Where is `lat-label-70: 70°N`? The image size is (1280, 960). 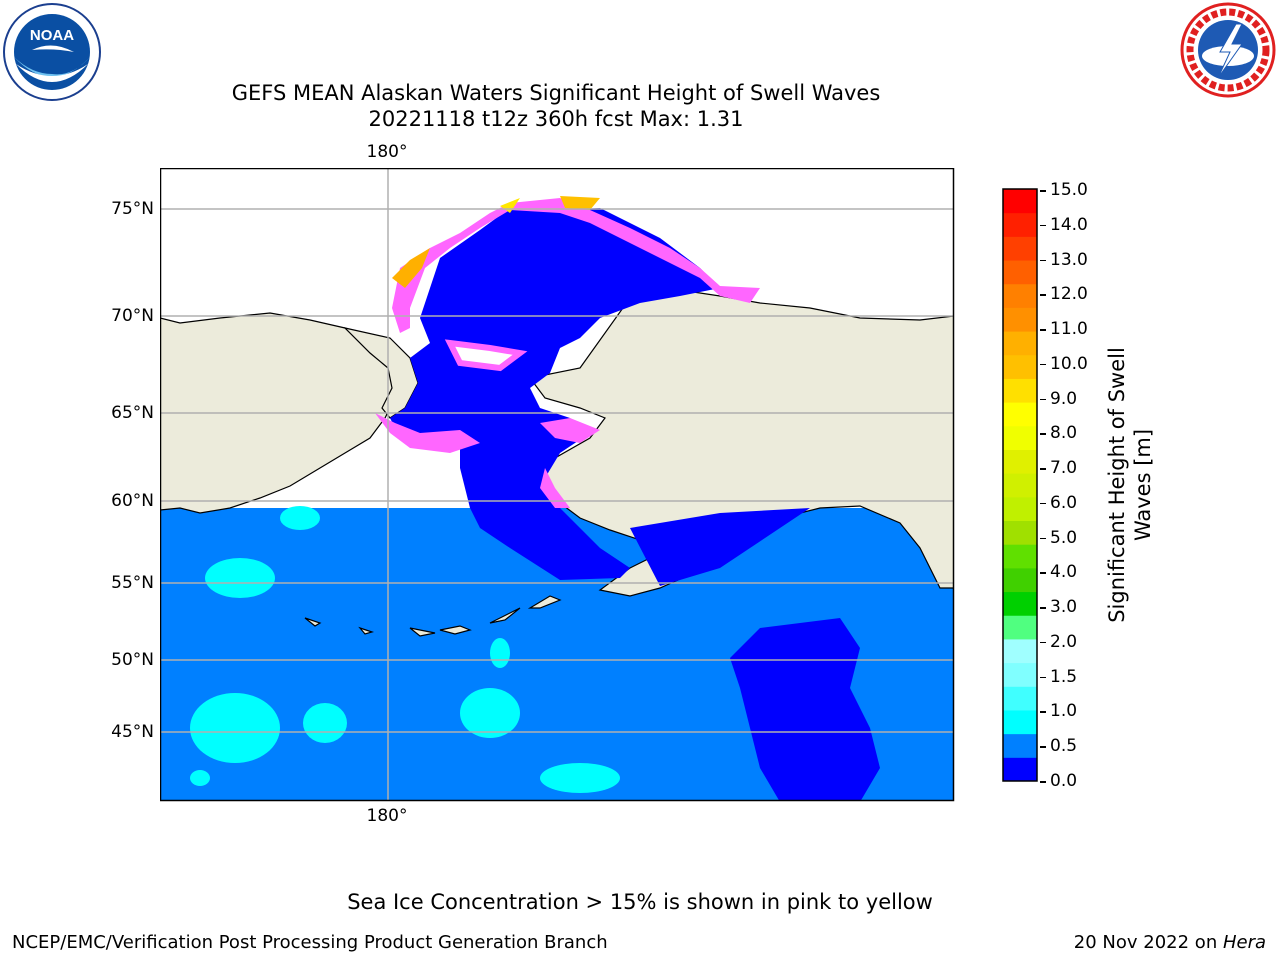 lat-label-70: 70°N is located at coordinates (132, 316).